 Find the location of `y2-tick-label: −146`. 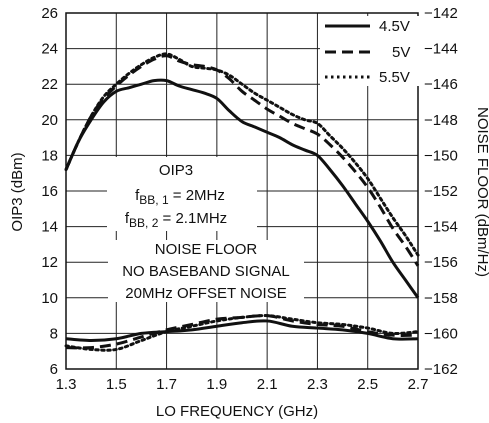

y2-tick-label: −146 is located at coordinates (441, 84).